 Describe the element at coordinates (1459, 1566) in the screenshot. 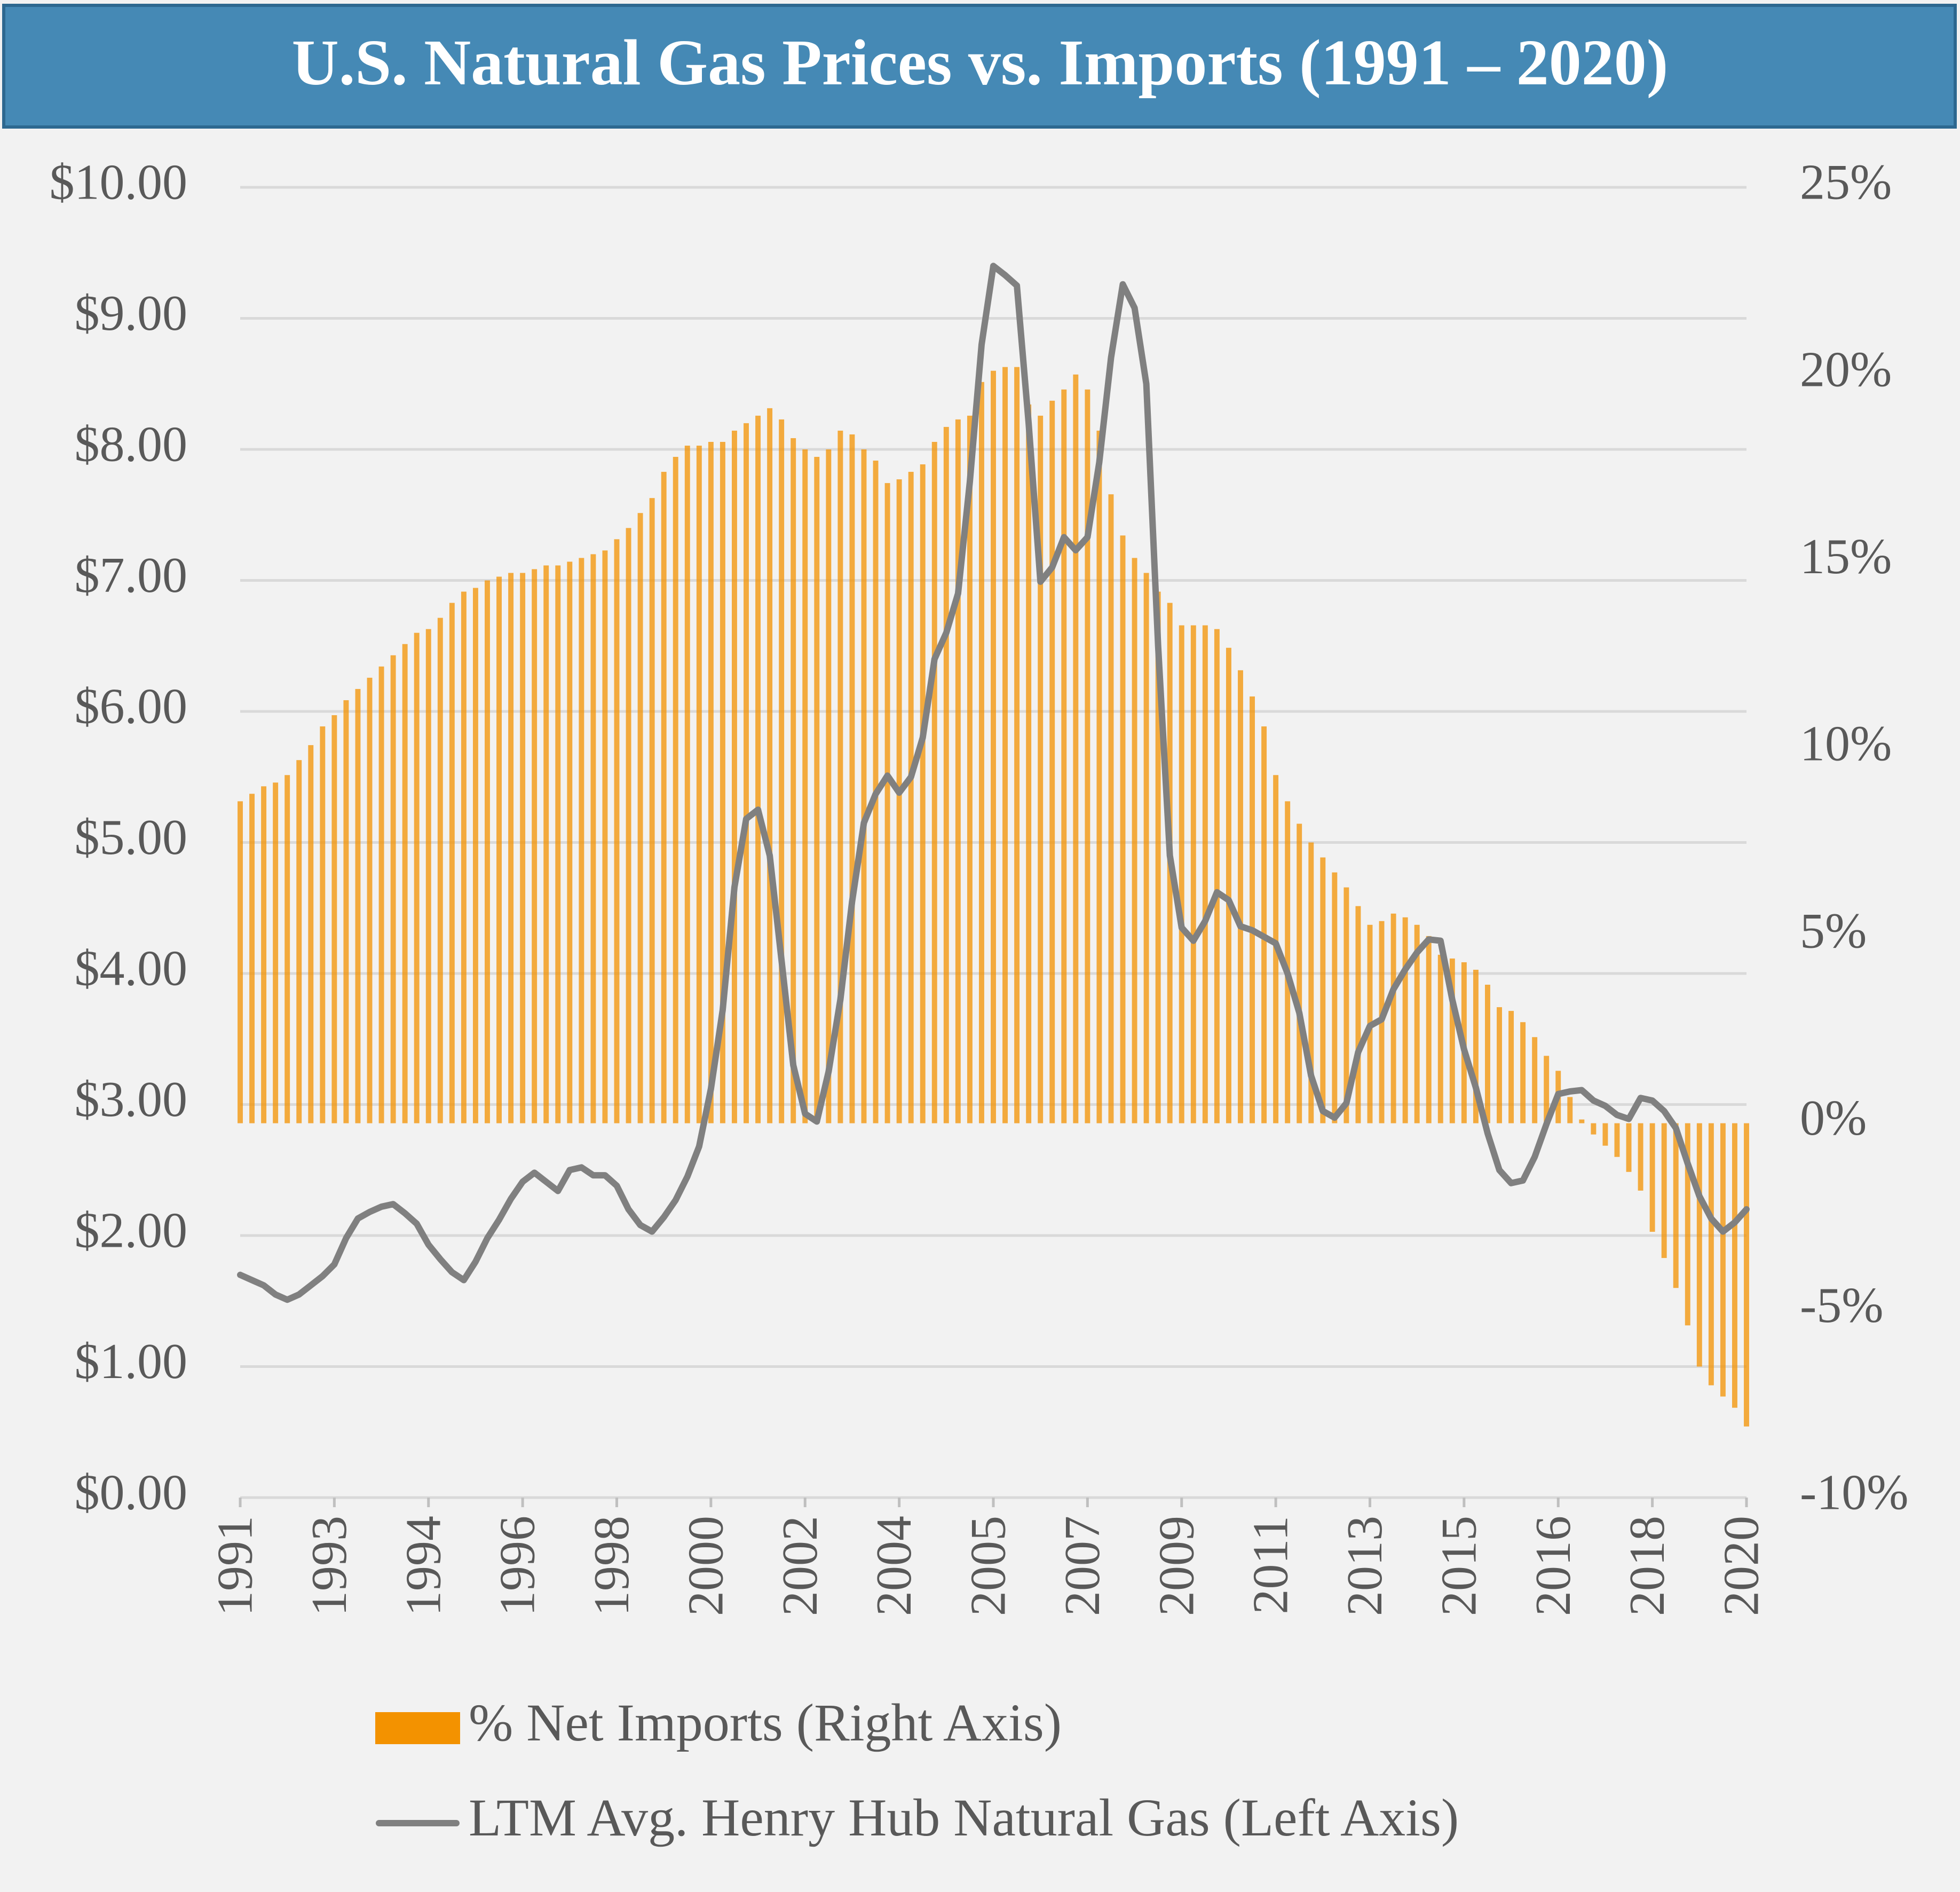

I see `x-tick-label: 2015` at that location.